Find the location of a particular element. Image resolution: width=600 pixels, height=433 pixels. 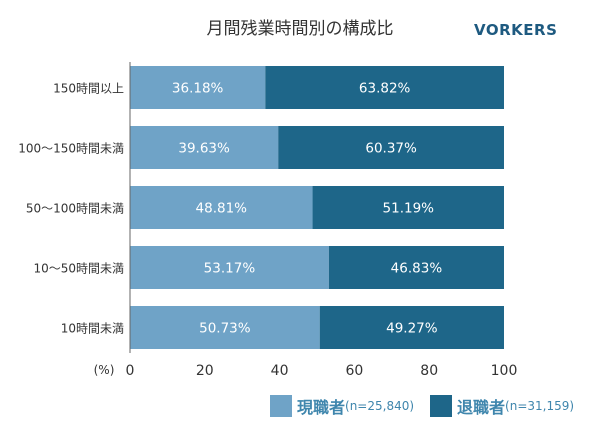

category-label: 10〜50時間未満 is located at coordinates (78, 269).